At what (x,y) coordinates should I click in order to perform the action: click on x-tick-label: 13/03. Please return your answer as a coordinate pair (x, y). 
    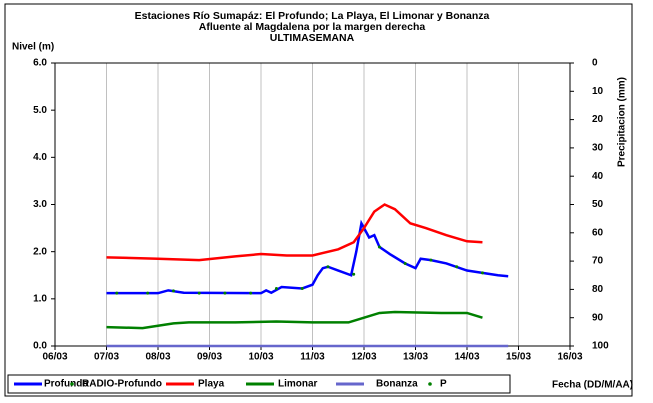
    Looking at the image, I should click on (415, 357).